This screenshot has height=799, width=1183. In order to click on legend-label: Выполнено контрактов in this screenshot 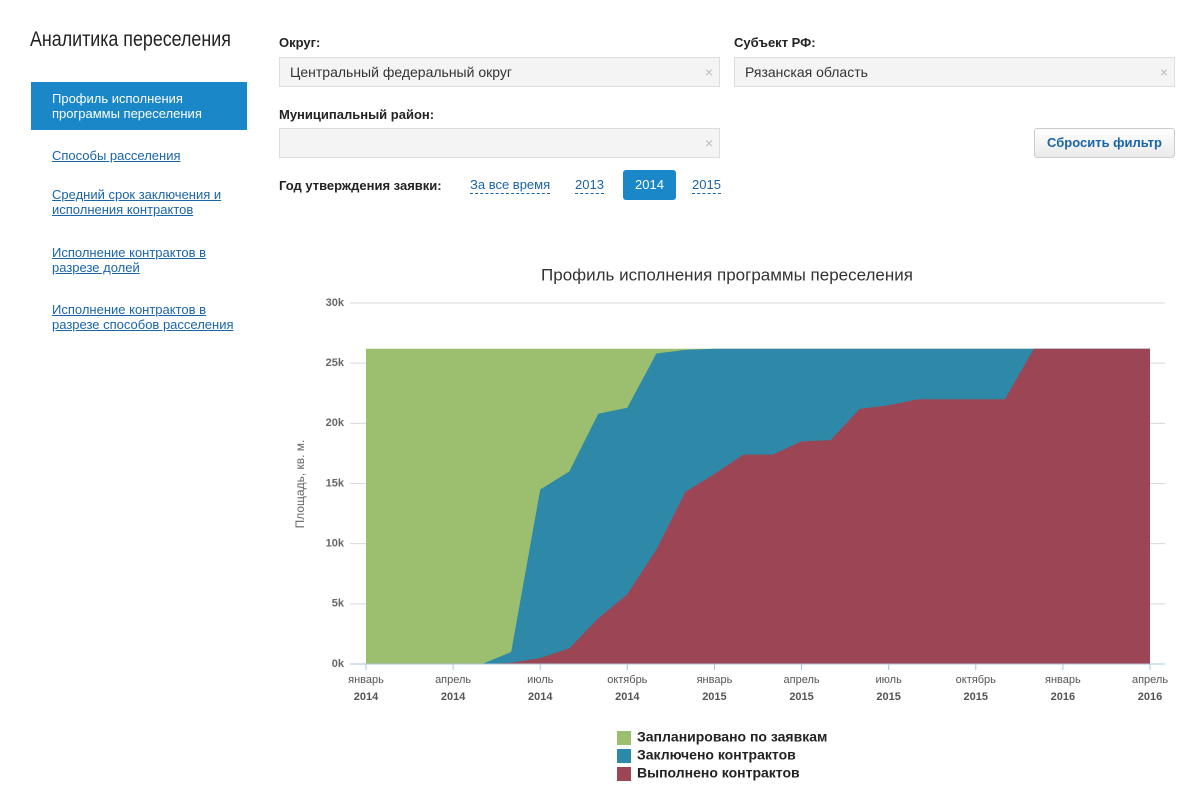, I will do `click(718, 773)`.